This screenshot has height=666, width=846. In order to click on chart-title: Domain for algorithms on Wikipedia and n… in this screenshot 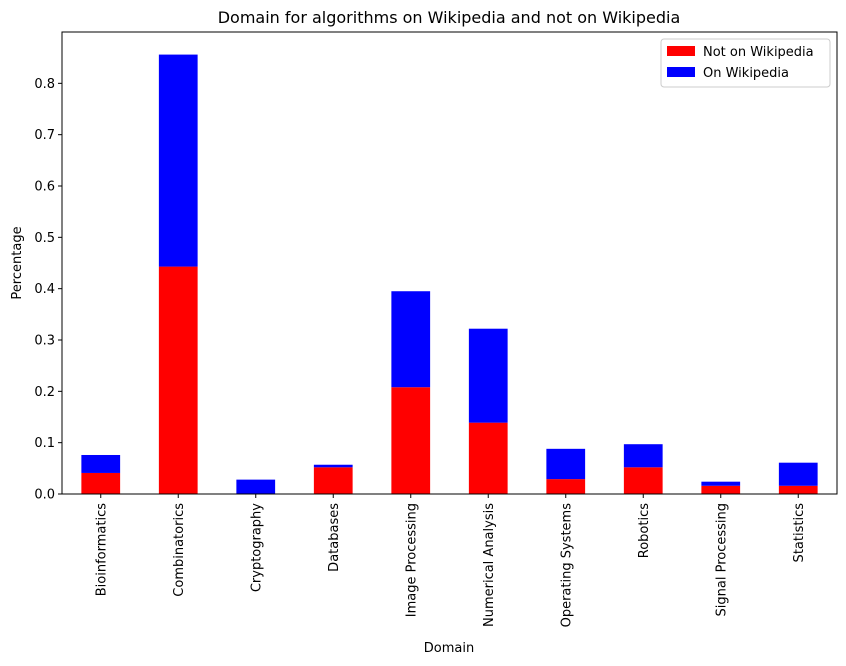, I will do `click(449, 17)`.